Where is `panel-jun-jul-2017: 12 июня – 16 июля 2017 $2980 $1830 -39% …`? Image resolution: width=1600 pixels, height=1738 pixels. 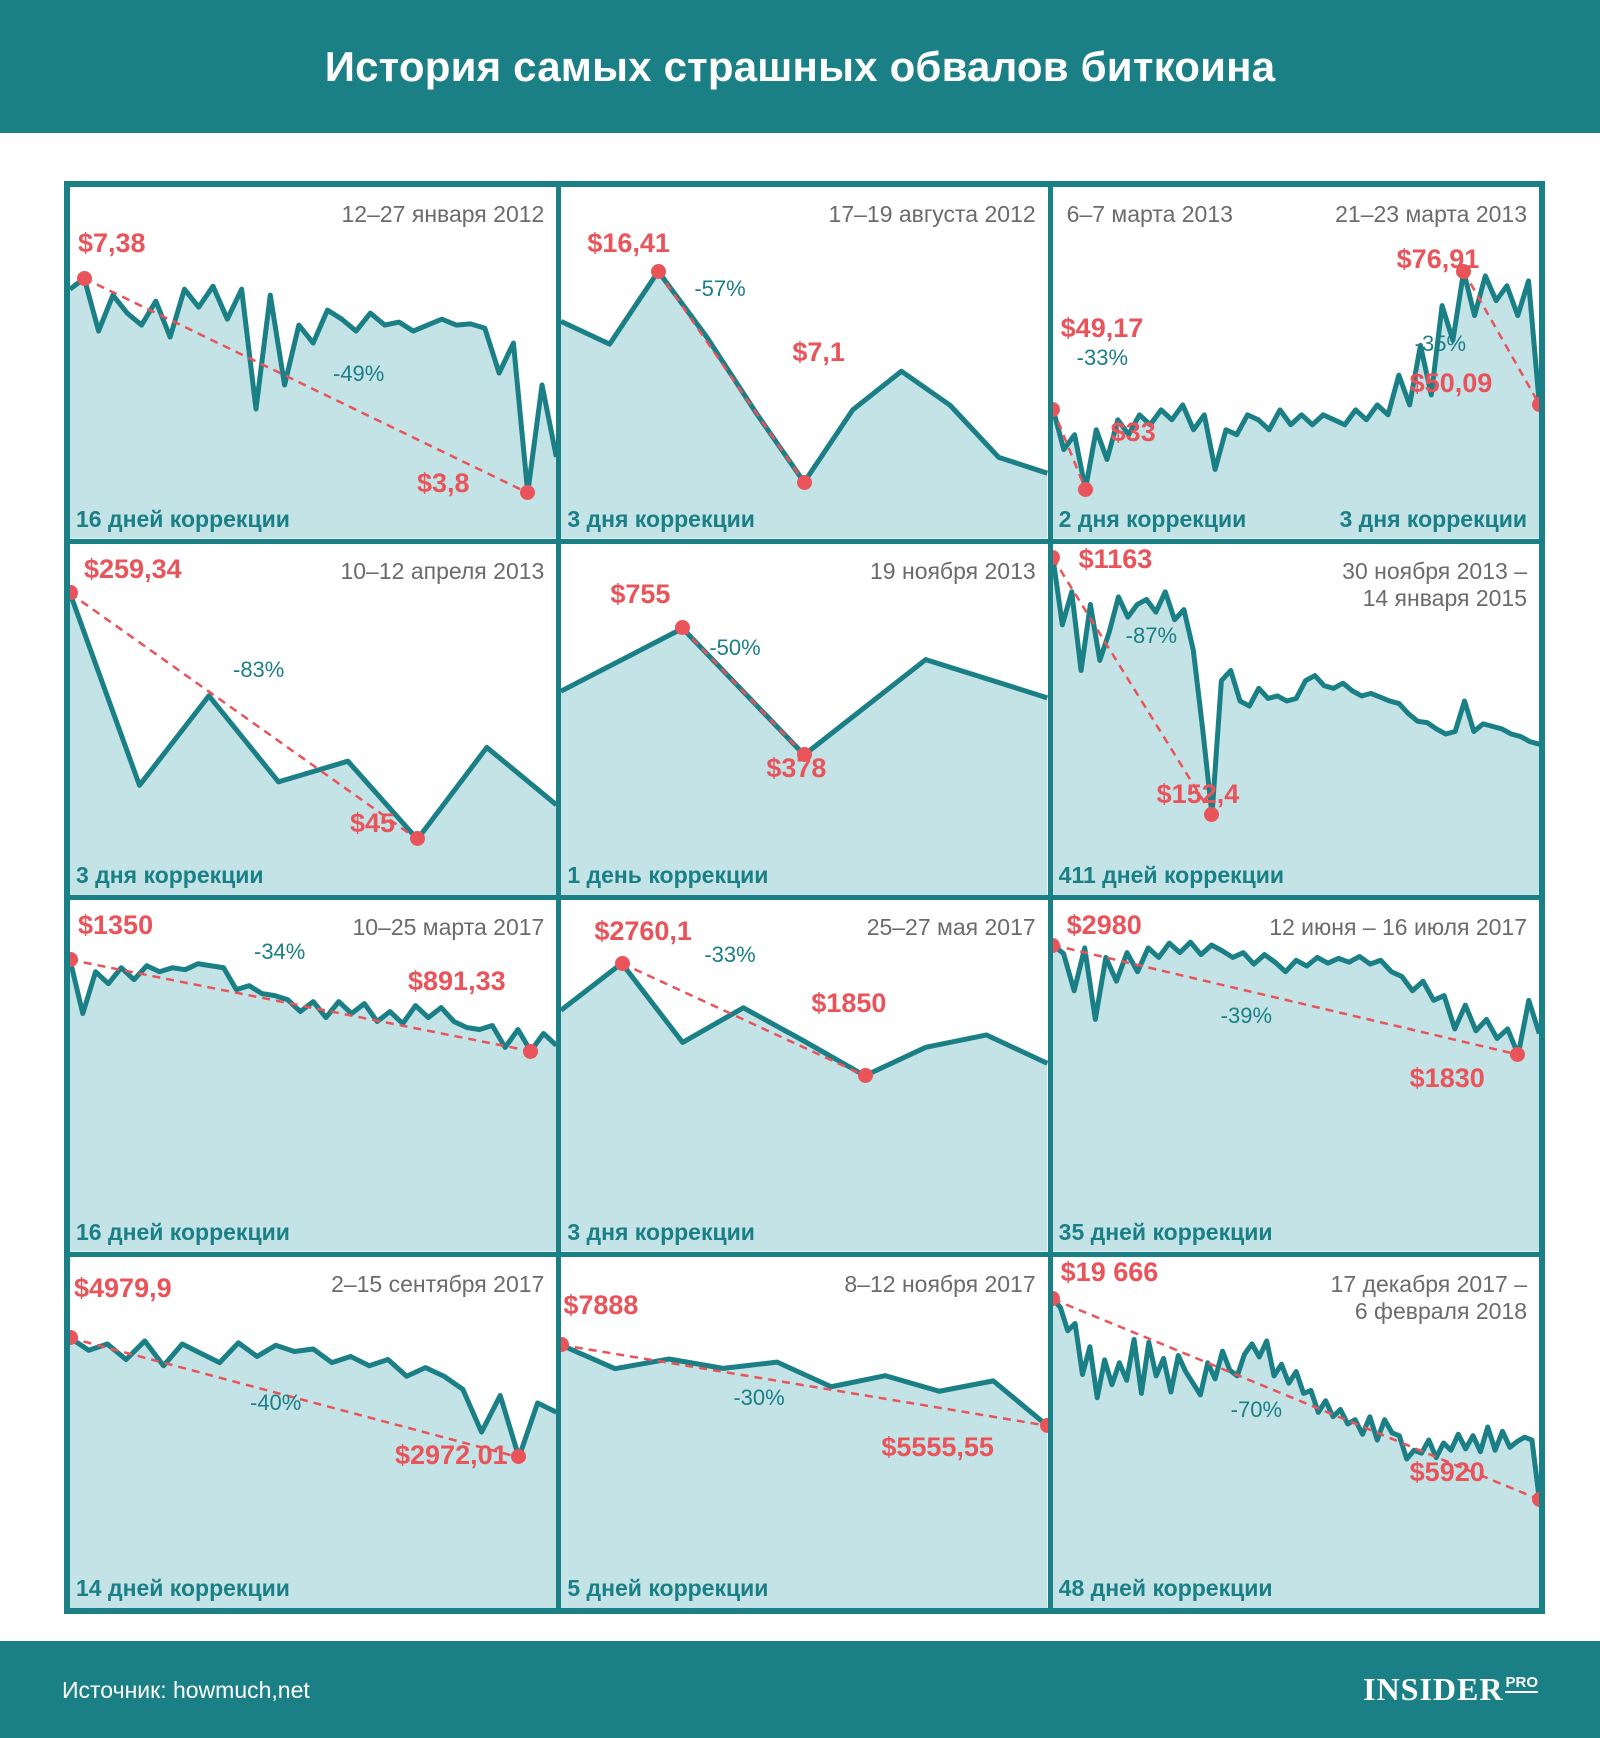
panel-jun-jul-2017: 12 июня – 16 июля 2017 $2980 $1830 -39% … is located at coordinates (1295, 1076).